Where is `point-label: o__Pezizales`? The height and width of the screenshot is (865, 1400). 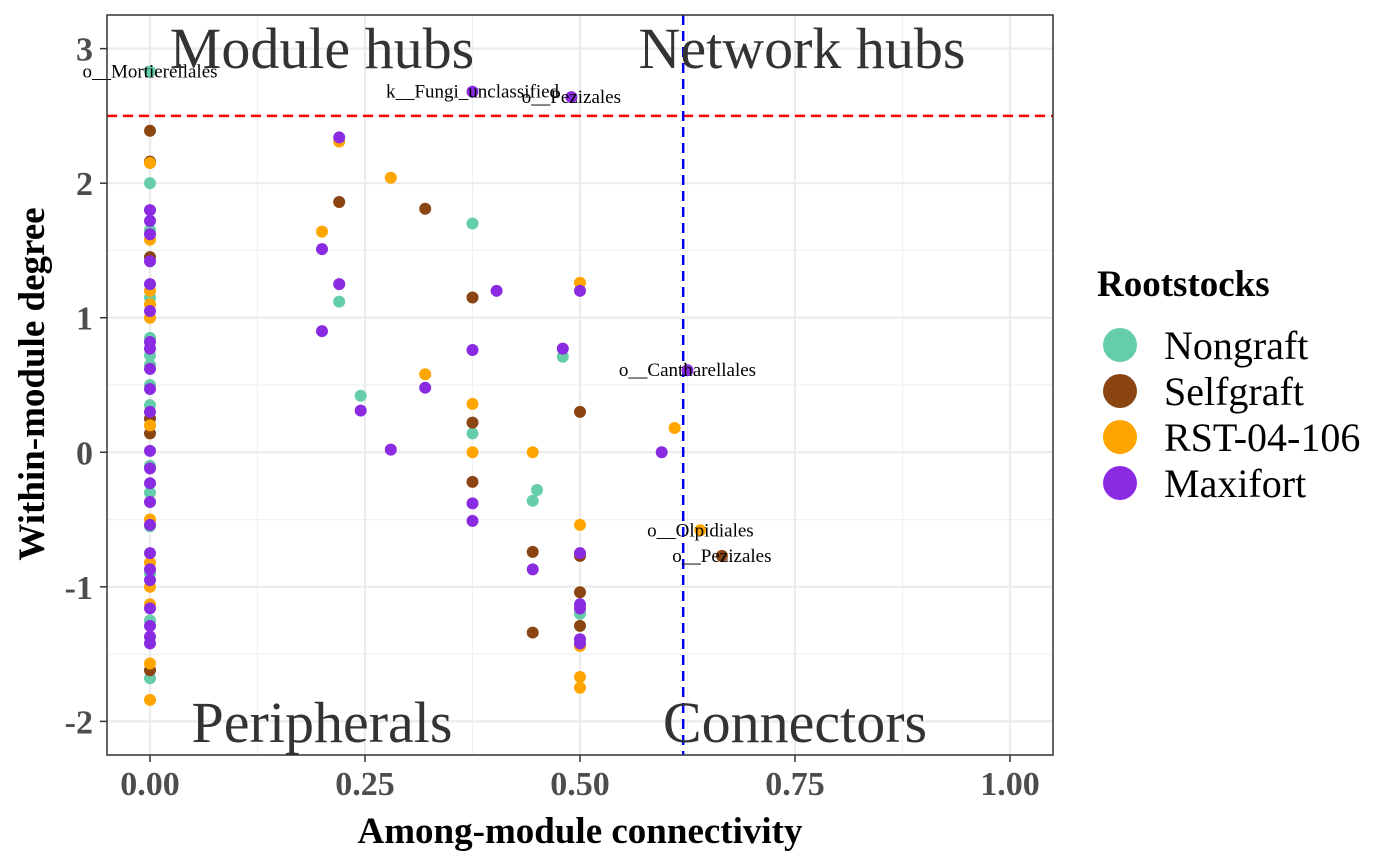 point-label: o__Pezizales is located at coordinates (721, 556).